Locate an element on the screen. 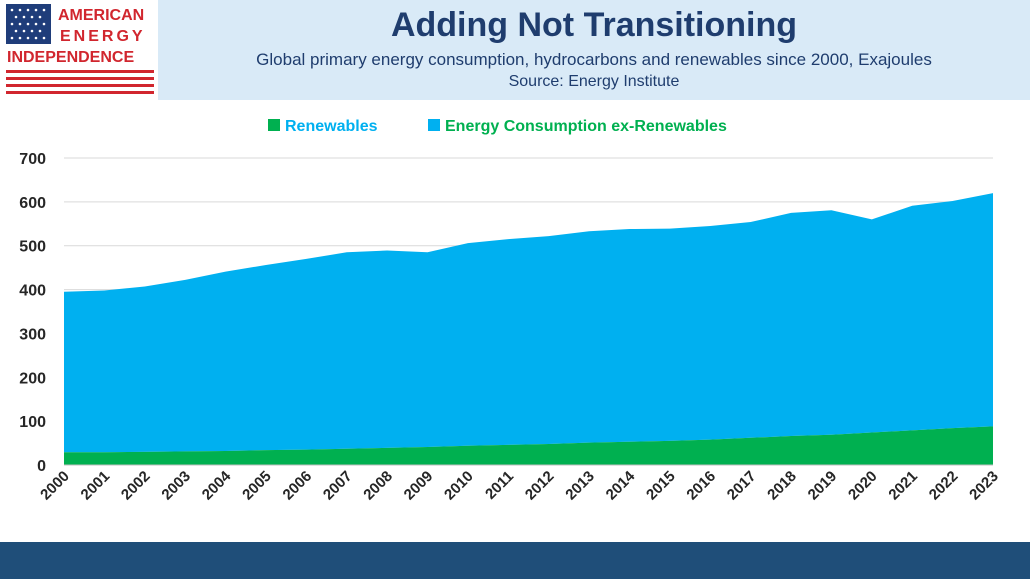 Image resolution: width=1030 pixels, height=579 pixels. chart-source: Source: Energy Institute is located at coordinates (594, 81).